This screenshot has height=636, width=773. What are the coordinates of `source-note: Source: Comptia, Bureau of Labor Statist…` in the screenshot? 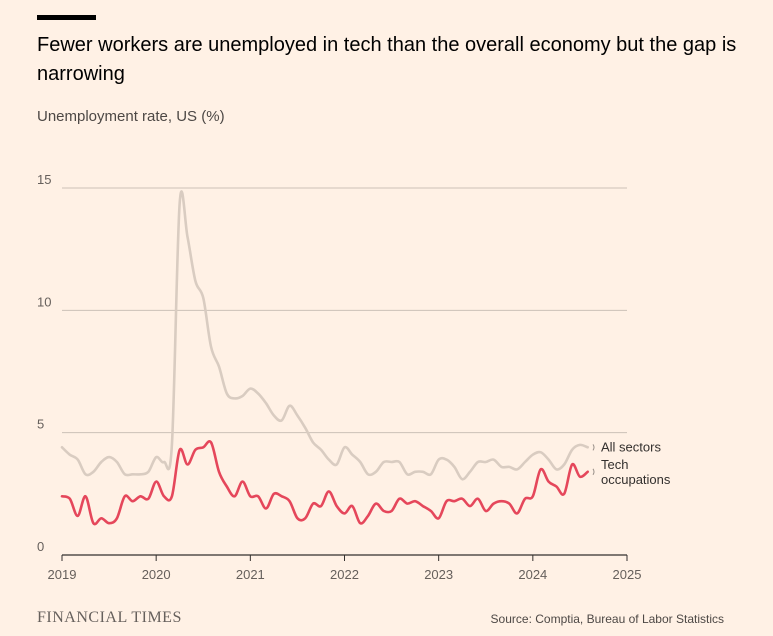 It's located at (607, 619).